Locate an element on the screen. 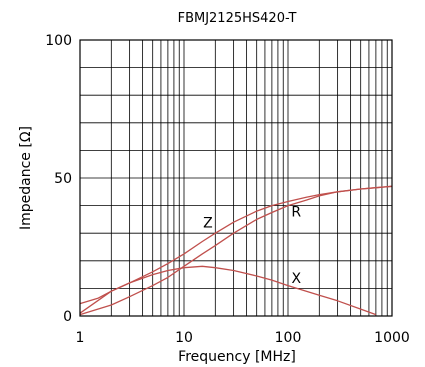  curve-label-z: Z is located at coordinates (208, 224).